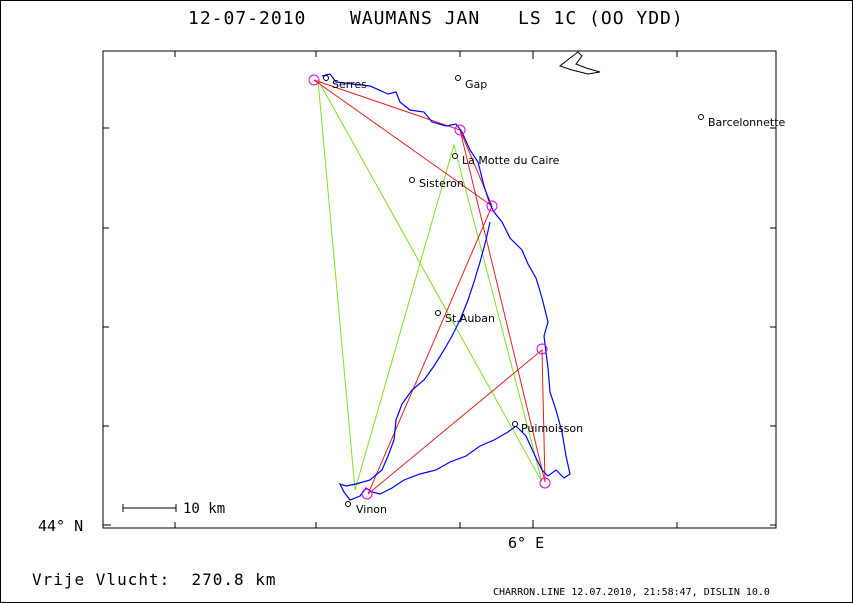  Describe the element at coordinates (403, 143) in the screenshot. I see `task-leg` at that location.